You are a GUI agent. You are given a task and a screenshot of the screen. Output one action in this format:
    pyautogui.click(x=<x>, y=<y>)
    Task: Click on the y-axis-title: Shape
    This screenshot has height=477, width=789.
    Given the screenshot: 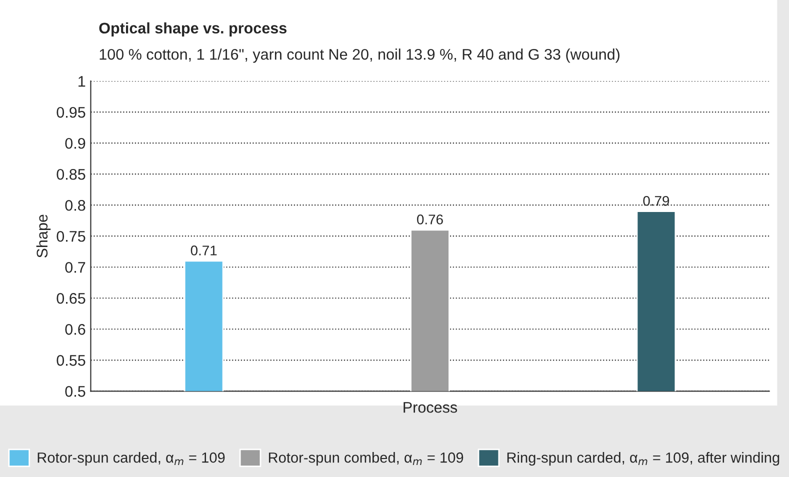 What is the action you would take?
    pyautogui.click(x=43, y=236)
    